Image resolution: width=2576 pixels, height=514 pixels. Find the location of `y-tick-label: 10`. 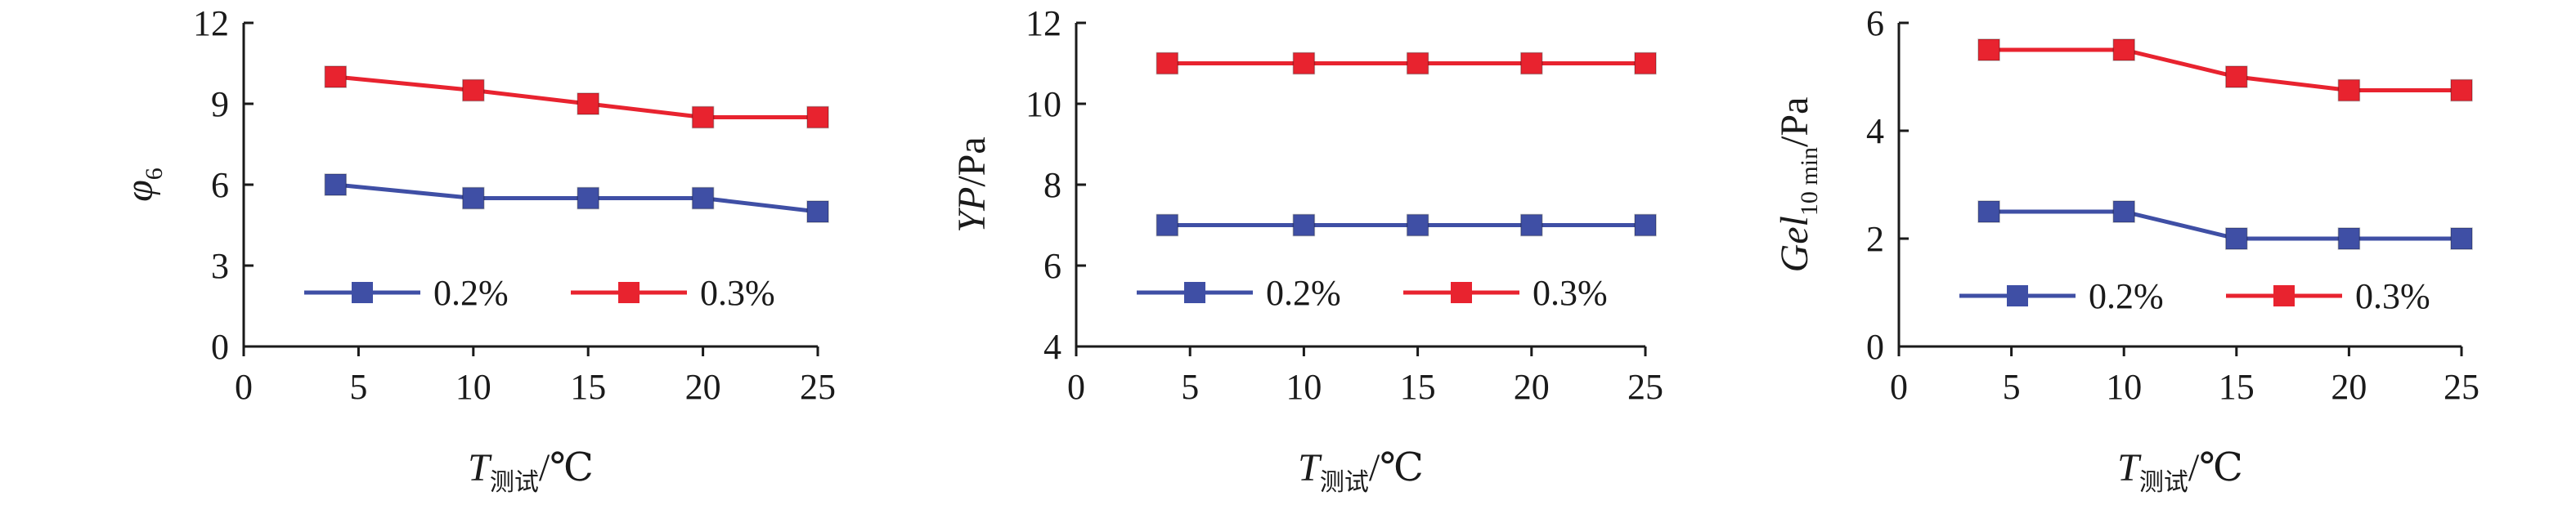

y-tick-label: 10 is located at coordinates (1043, 104).